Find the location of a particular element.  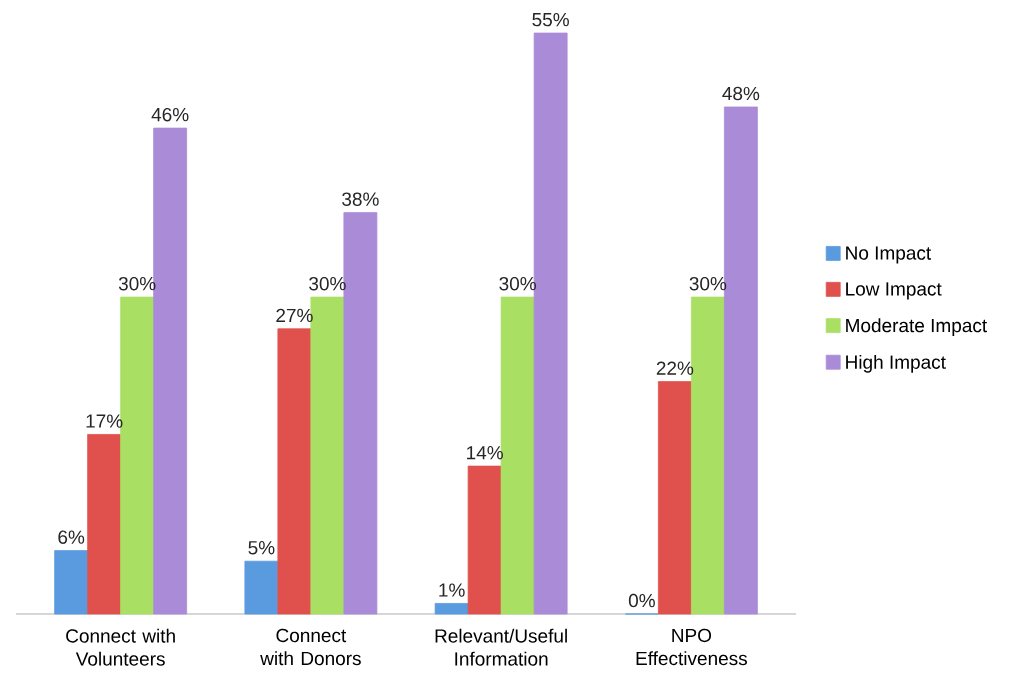

x-tick-label: NPO Effectiveness is located at coordinates (692, 647).